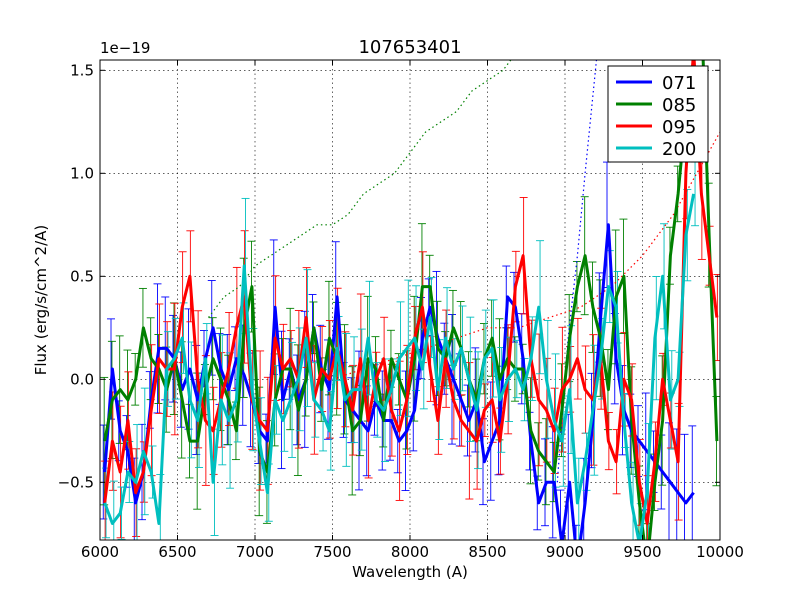 The height and width of the screenshot is (600, 800). I want to click on y-tick-label: −0.5, so click(76, 482).